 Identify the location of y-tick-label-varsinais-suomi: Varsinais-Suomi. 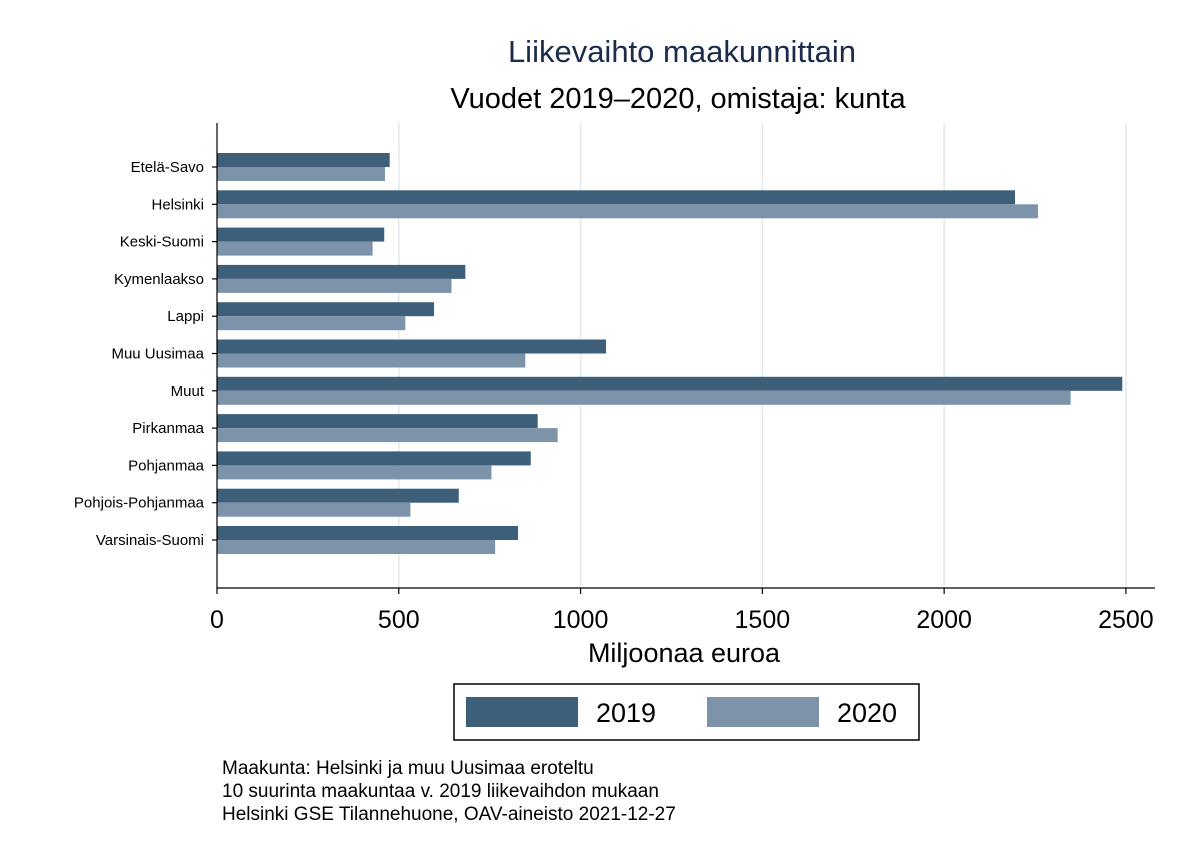
(150, 540).